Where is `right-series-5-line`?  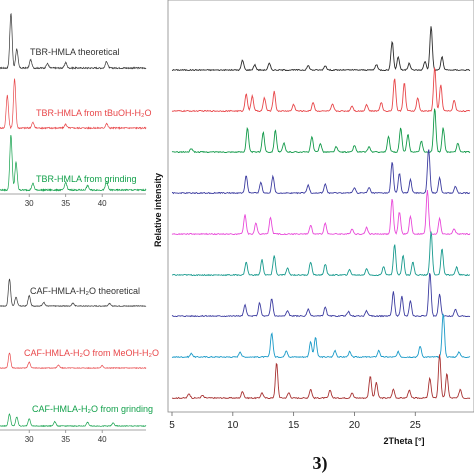
right-series-5-line is located at coordinates (321, 212).